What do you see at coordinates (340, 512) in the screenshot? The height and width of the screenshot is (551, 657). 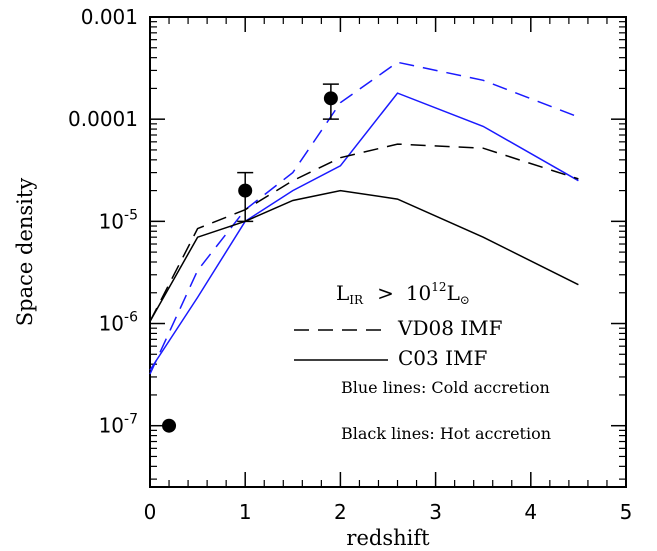 I see `x-tick-label: 2` at bounding box center [340, 512].